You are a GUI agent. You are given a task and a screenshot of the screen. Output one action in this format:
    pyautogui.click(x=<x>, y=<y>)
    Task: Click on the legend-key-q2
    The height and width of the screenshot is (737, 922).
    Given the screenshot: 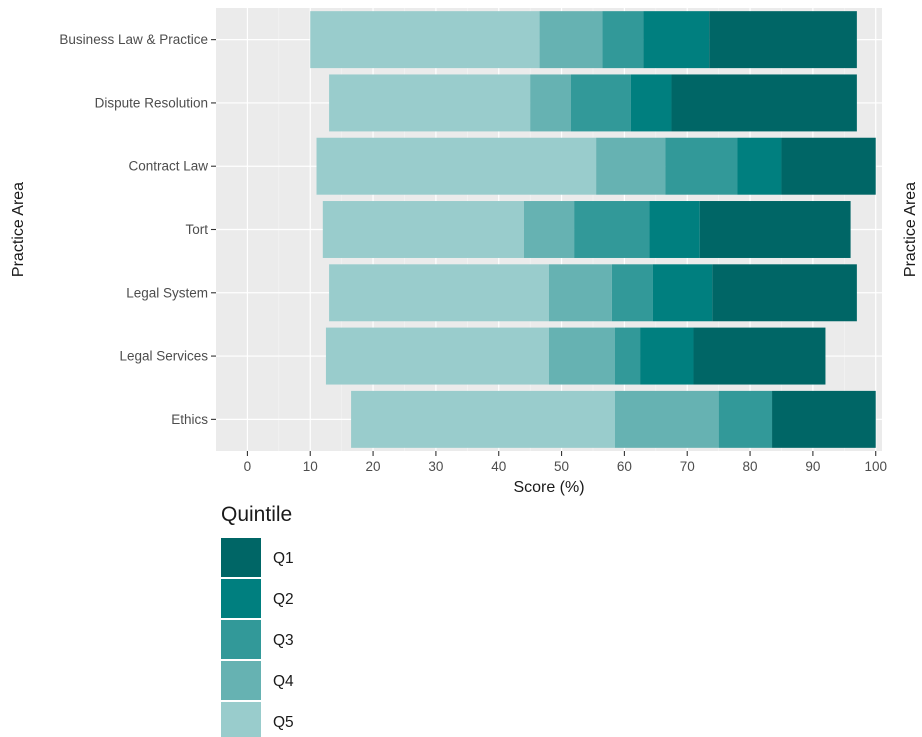 What is the action you would take?
    pyautogui.click(x=241, y=598)
    